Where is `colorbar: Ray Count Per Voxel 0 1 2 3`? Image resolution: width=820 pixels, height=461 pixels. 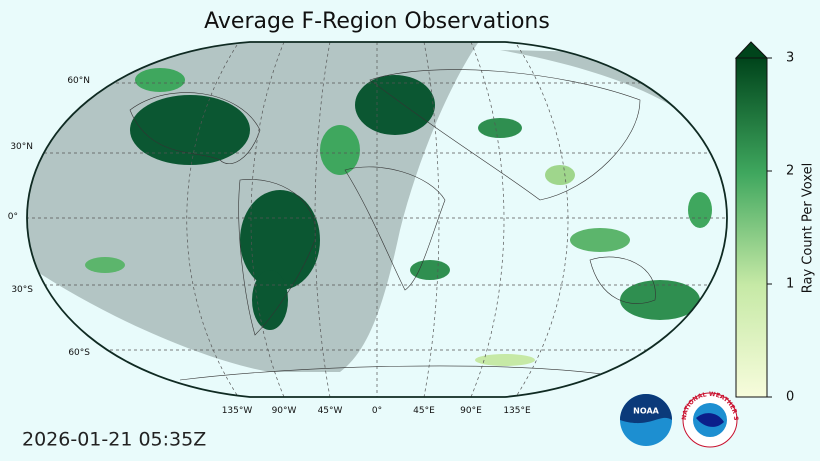
colorbar: Ray Count Per Voxel 0 1 2 3 is located at coordinates (775, 223).